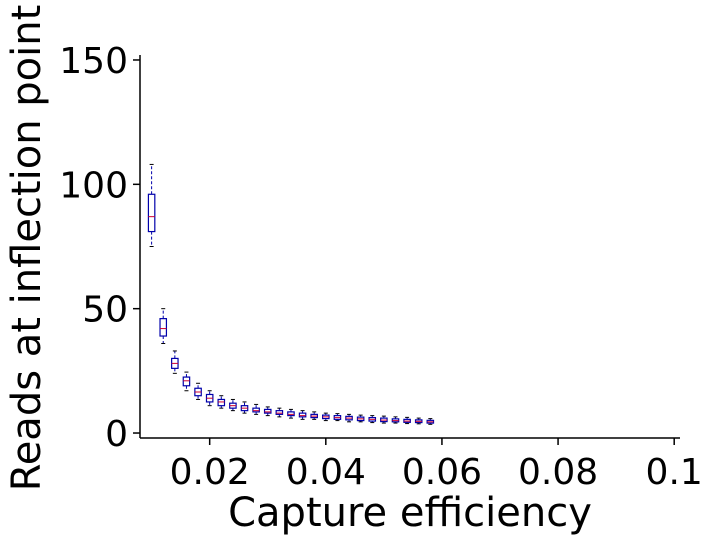 Image resolution: width=717 pixels, height=542 pixels. Describe the element at coordinates (99, 248) in the screenshot. I see `y-axis-ticks: 0 50 100 150` at that location.